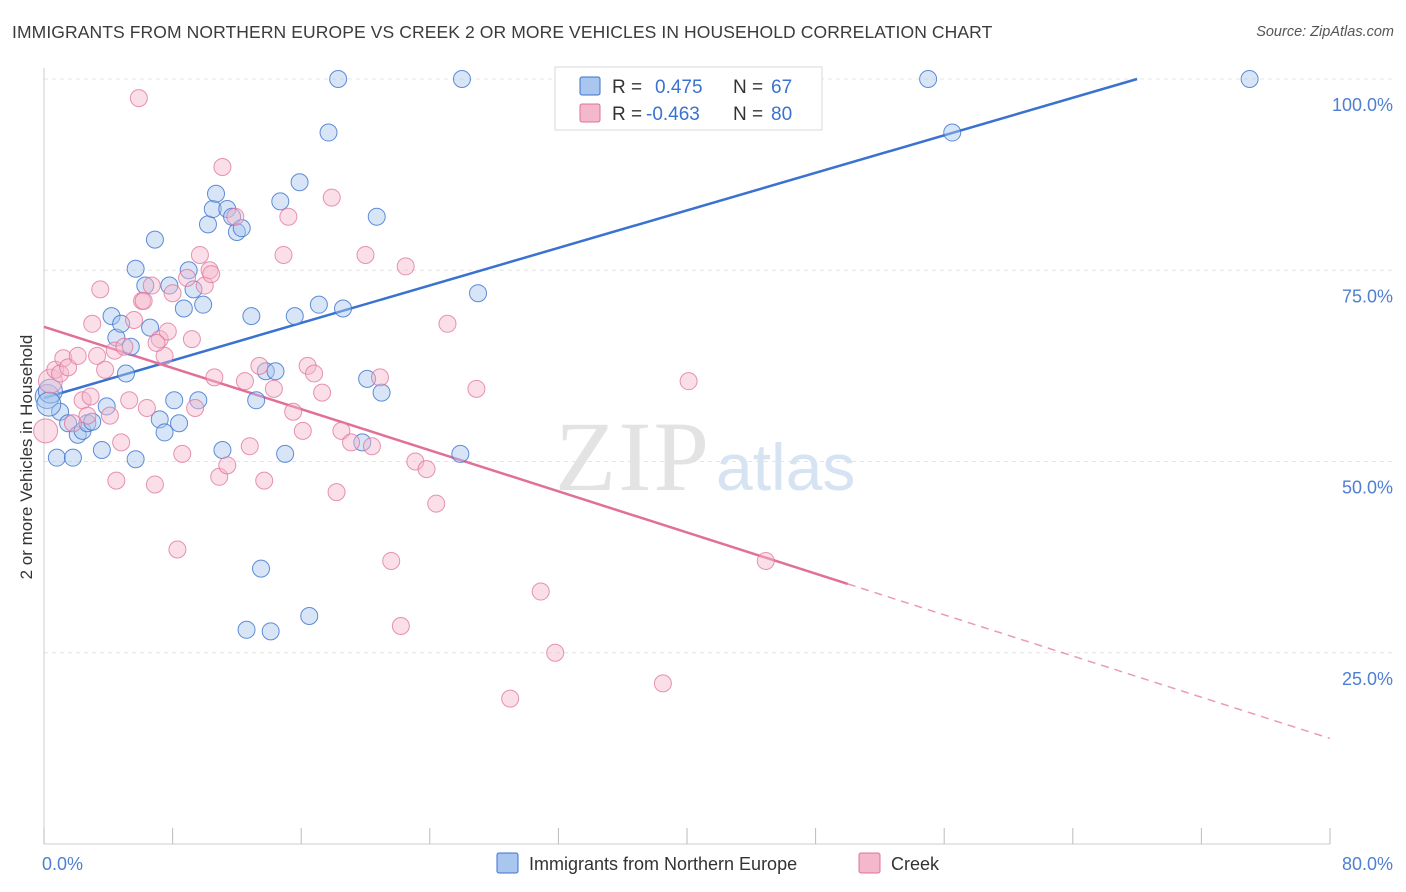 This screenshot has height=892, width=1406. I want to click on y-tick-label: 50.0%, so click(1367, 488).